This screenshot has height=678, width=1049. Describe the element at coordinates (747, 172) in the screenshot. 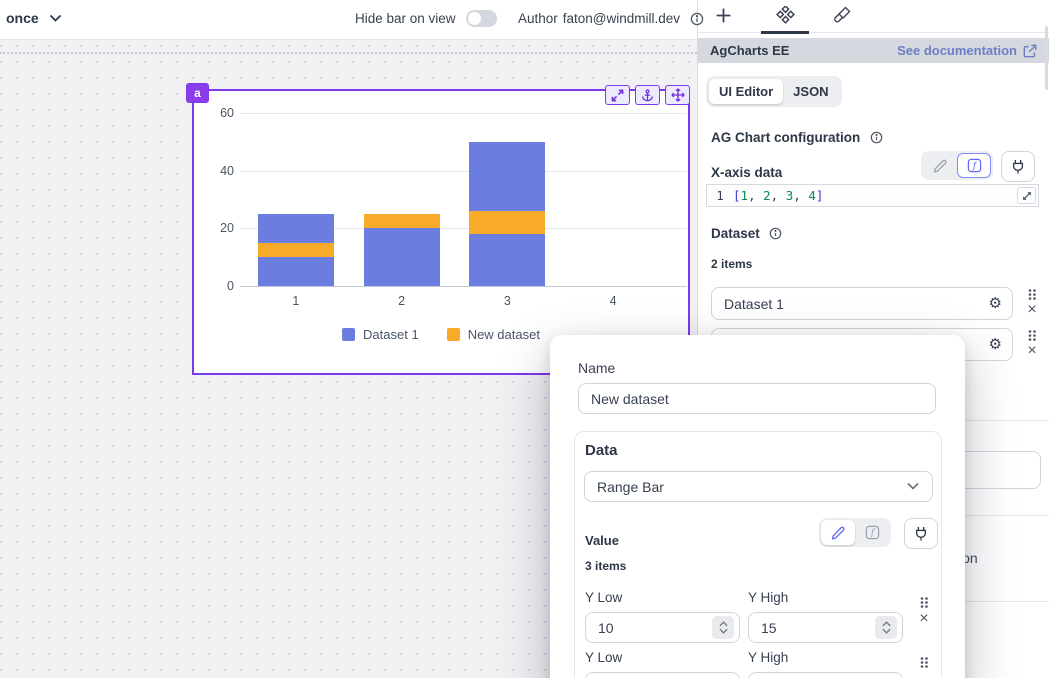

I see `xaxis-data-label: X-axis data` at that location.